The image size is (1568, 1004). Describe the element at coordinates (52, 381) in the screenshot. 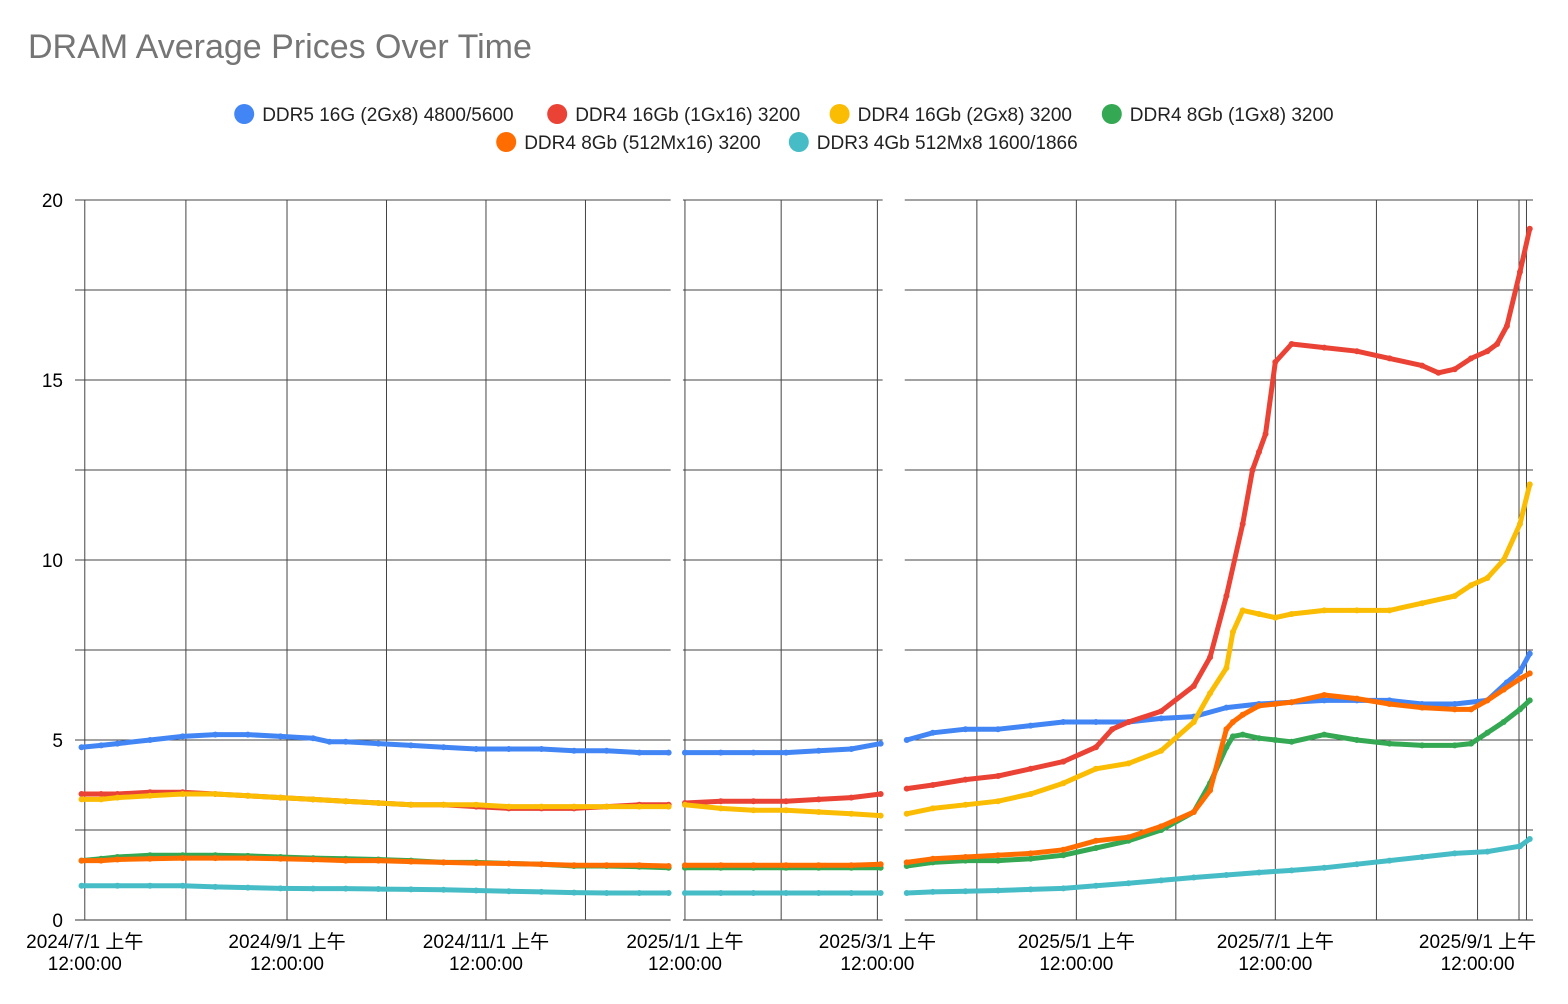

I see `y-tick-label: 15` at that location.